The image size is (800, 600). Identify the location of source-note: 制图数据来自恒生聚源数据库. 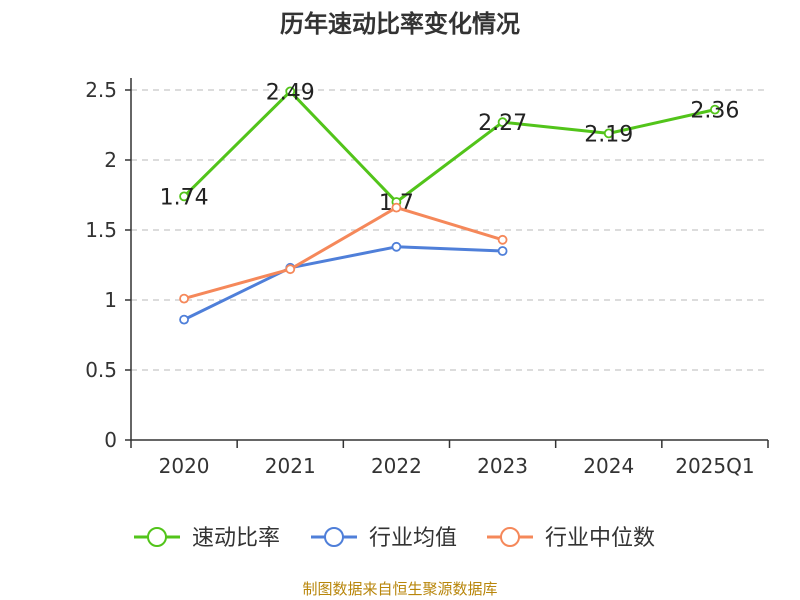
(399, 589).